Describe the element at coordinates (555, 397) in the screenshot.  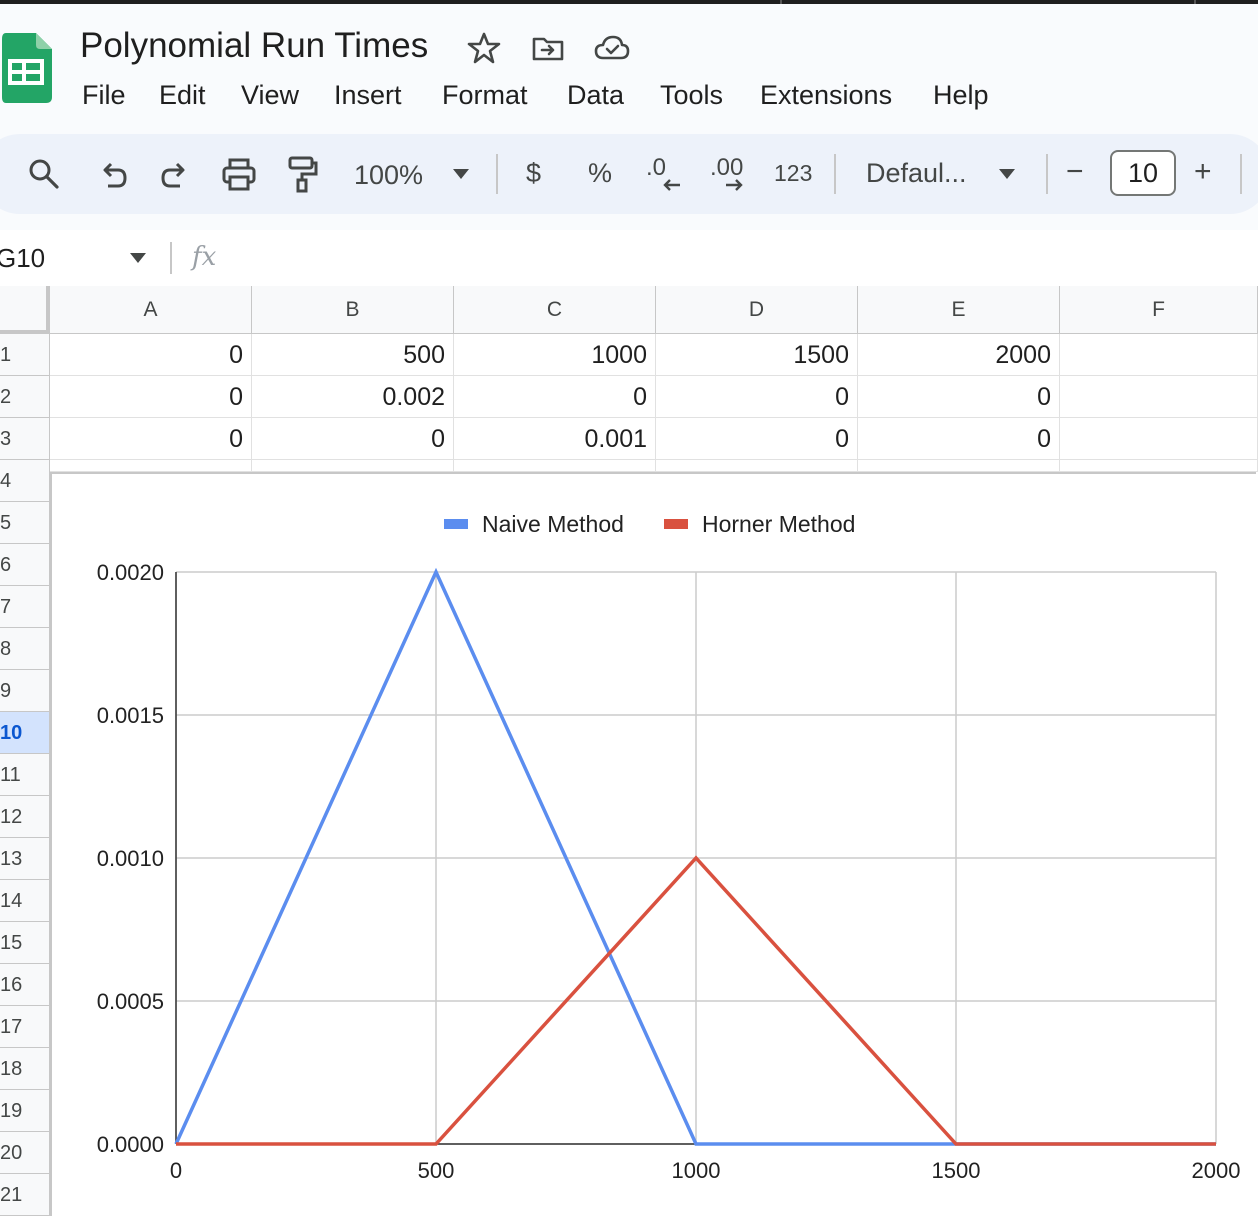
I see `cell-c2: 0` at that location.